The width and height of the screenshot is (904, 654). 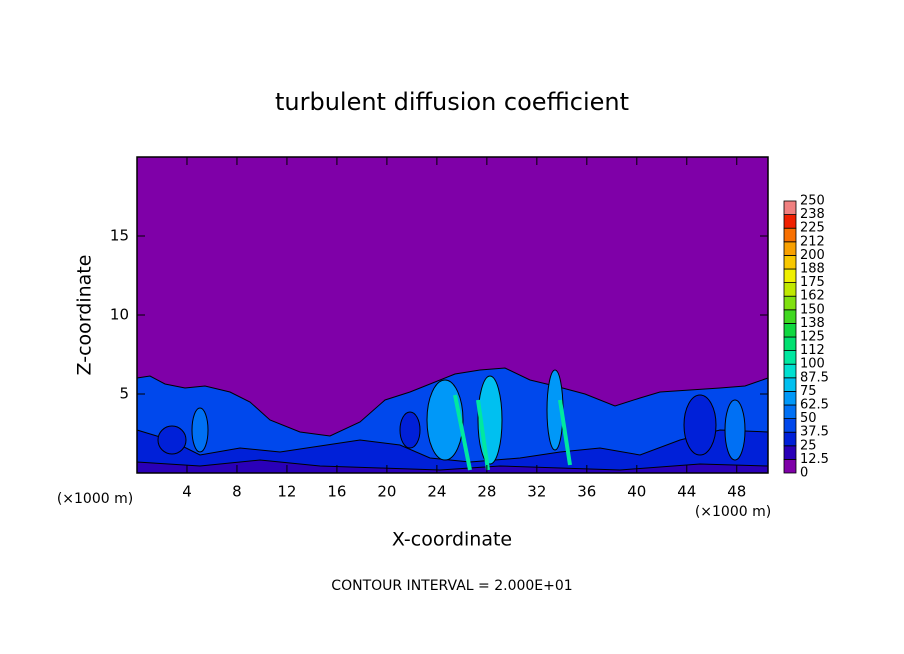 What do you see at coordinates (814, 432) in the screenshot?
I see `colorbar-label: 37.5` at bounding box center [814, 432].